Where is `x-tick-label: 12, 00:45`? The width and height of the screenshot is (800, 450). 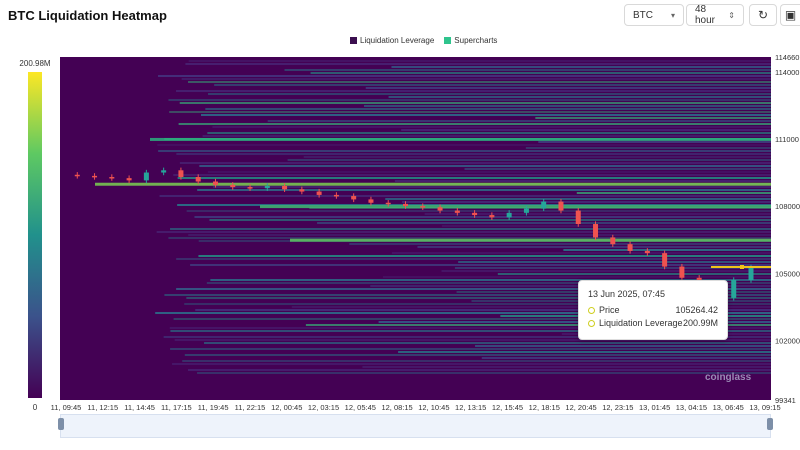
x-tick-label: 12, 00:45 is located at coordinates (286, 407).